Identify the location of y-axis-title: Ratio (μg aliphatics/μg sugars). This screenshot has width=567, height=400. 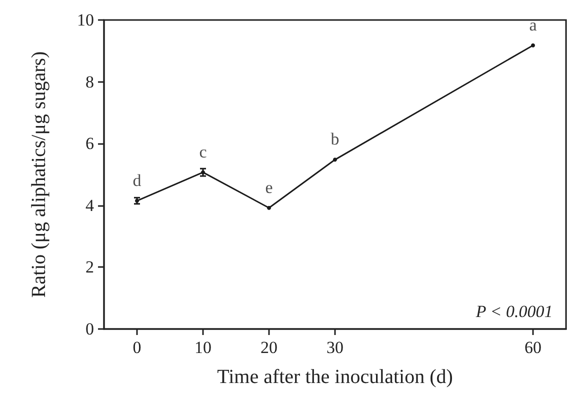
(39, 174).